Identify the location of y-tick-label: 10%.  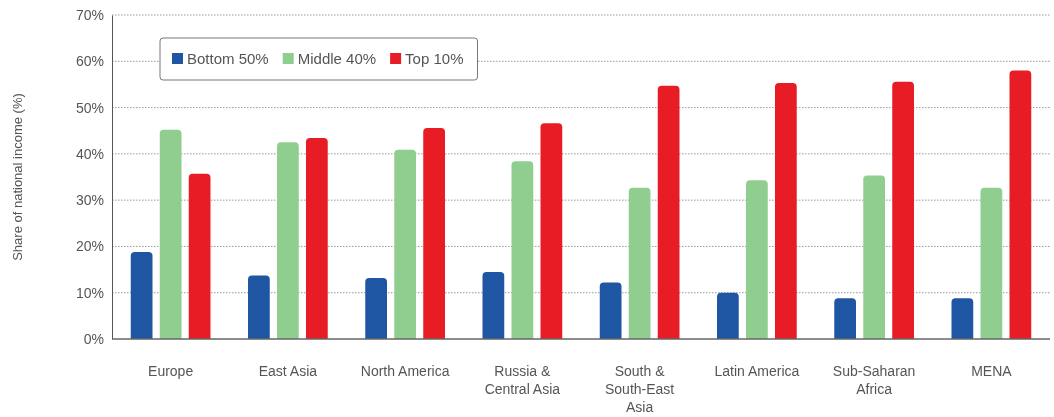
(89, 292).